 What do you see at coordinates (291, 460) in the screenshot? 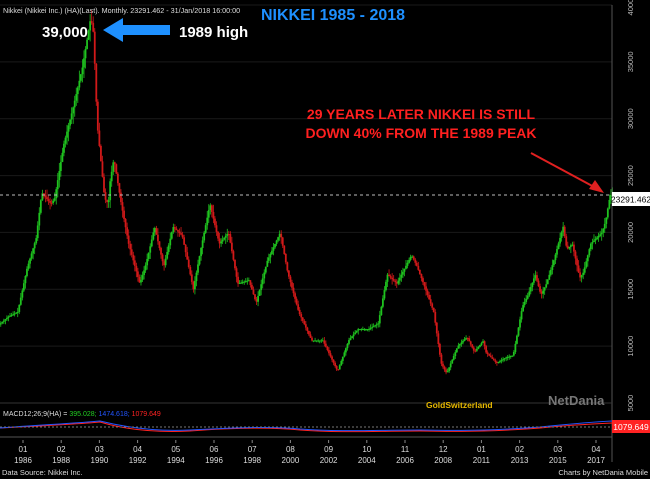
I see `x-tick-bottom: 2000` at bounding box center [291, 460].